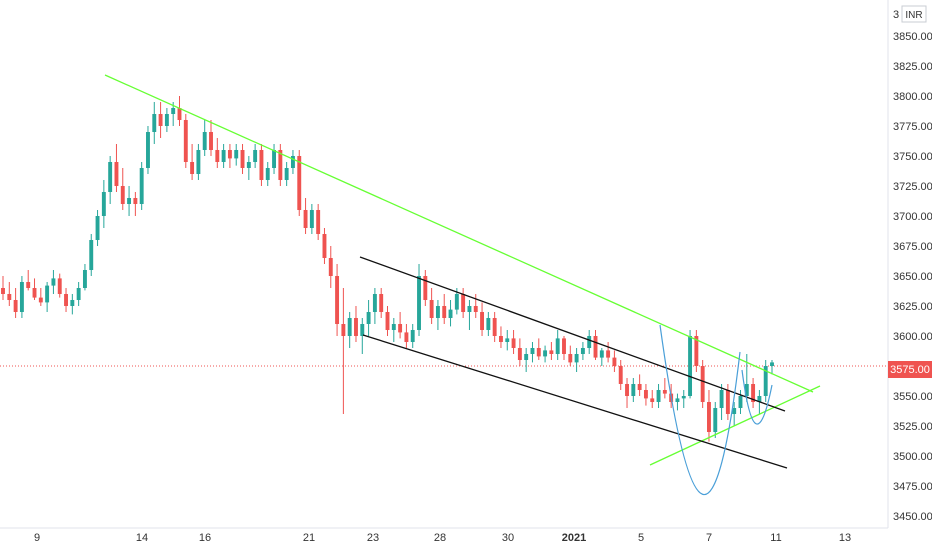  I want to click on x-tick-label: 30, so click(508, 538).